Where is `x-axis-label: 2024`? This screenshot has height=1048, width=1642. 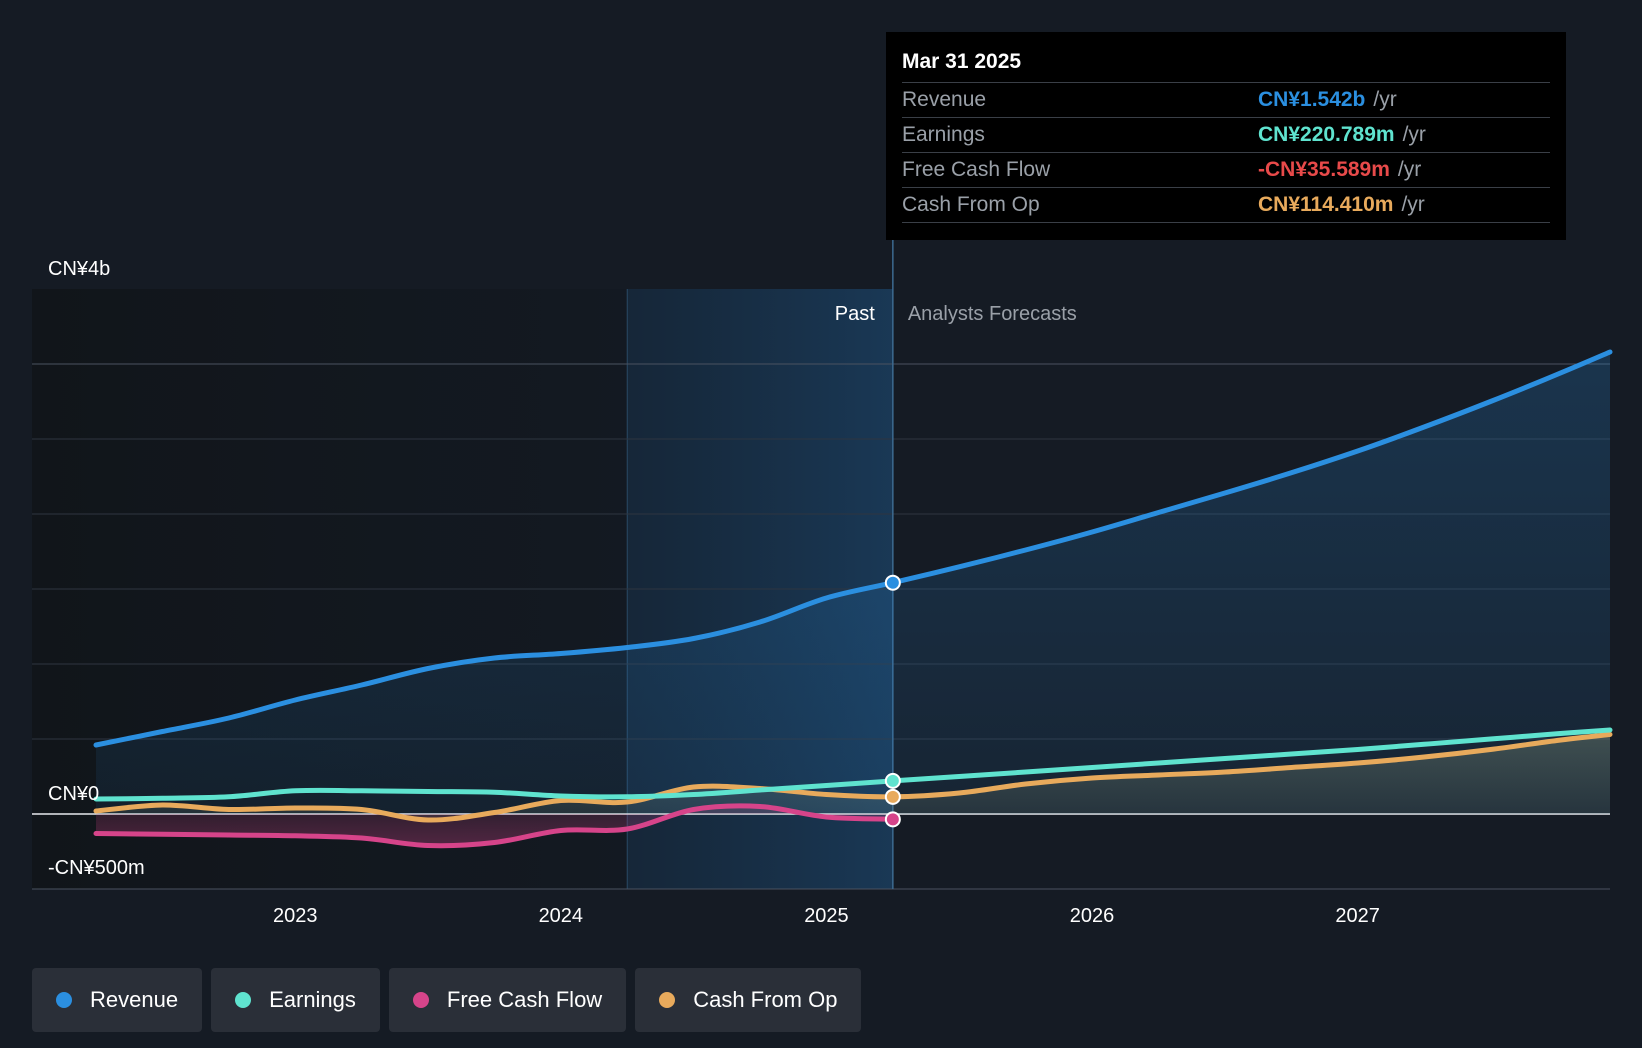
x-axis-label: 2024 is located at coordinates (561, 916).